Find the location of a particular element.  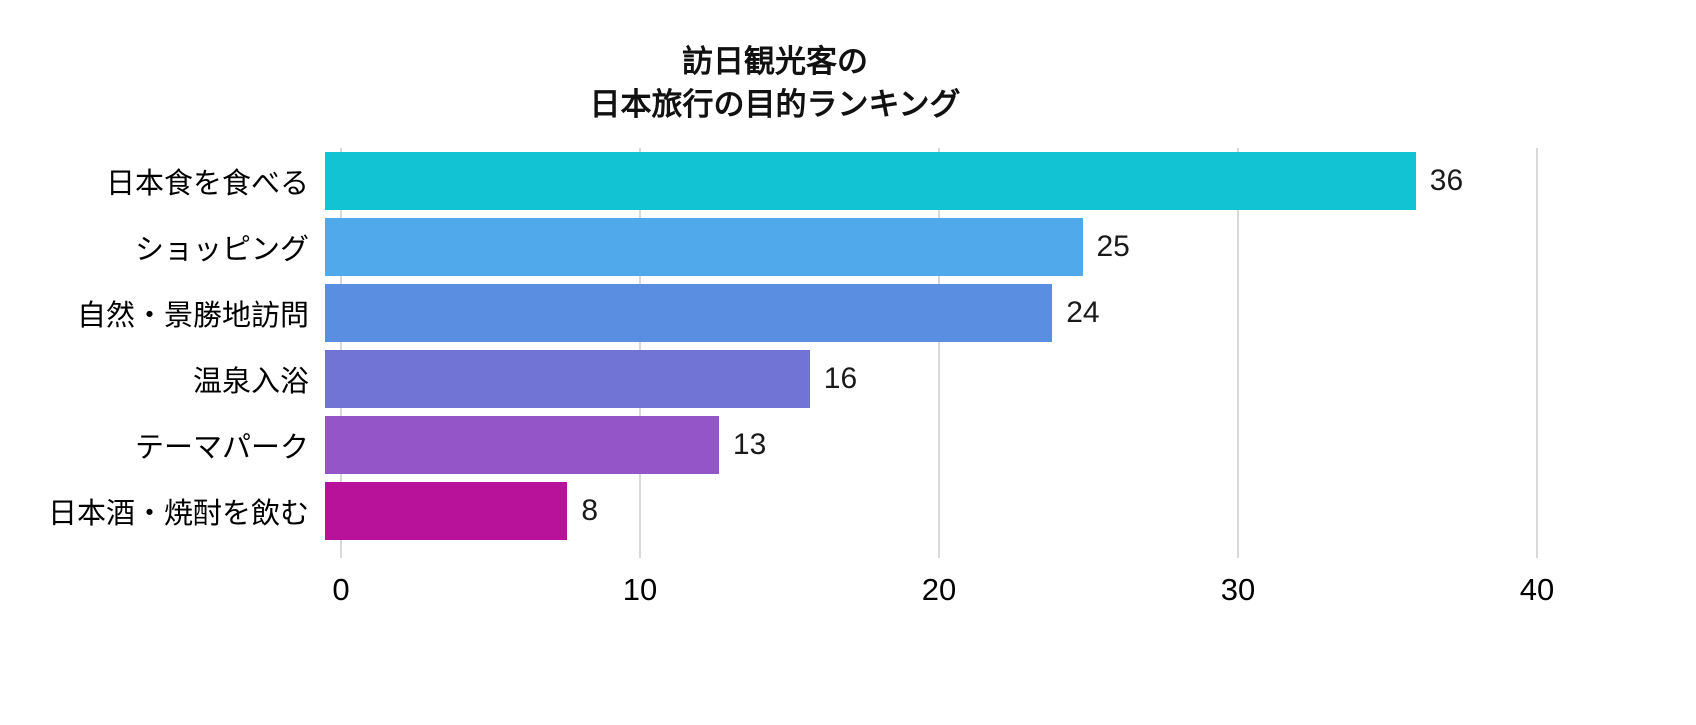

chart-title-line2: 日本旅行の目的ランキング is located at coordinates (775, 104).